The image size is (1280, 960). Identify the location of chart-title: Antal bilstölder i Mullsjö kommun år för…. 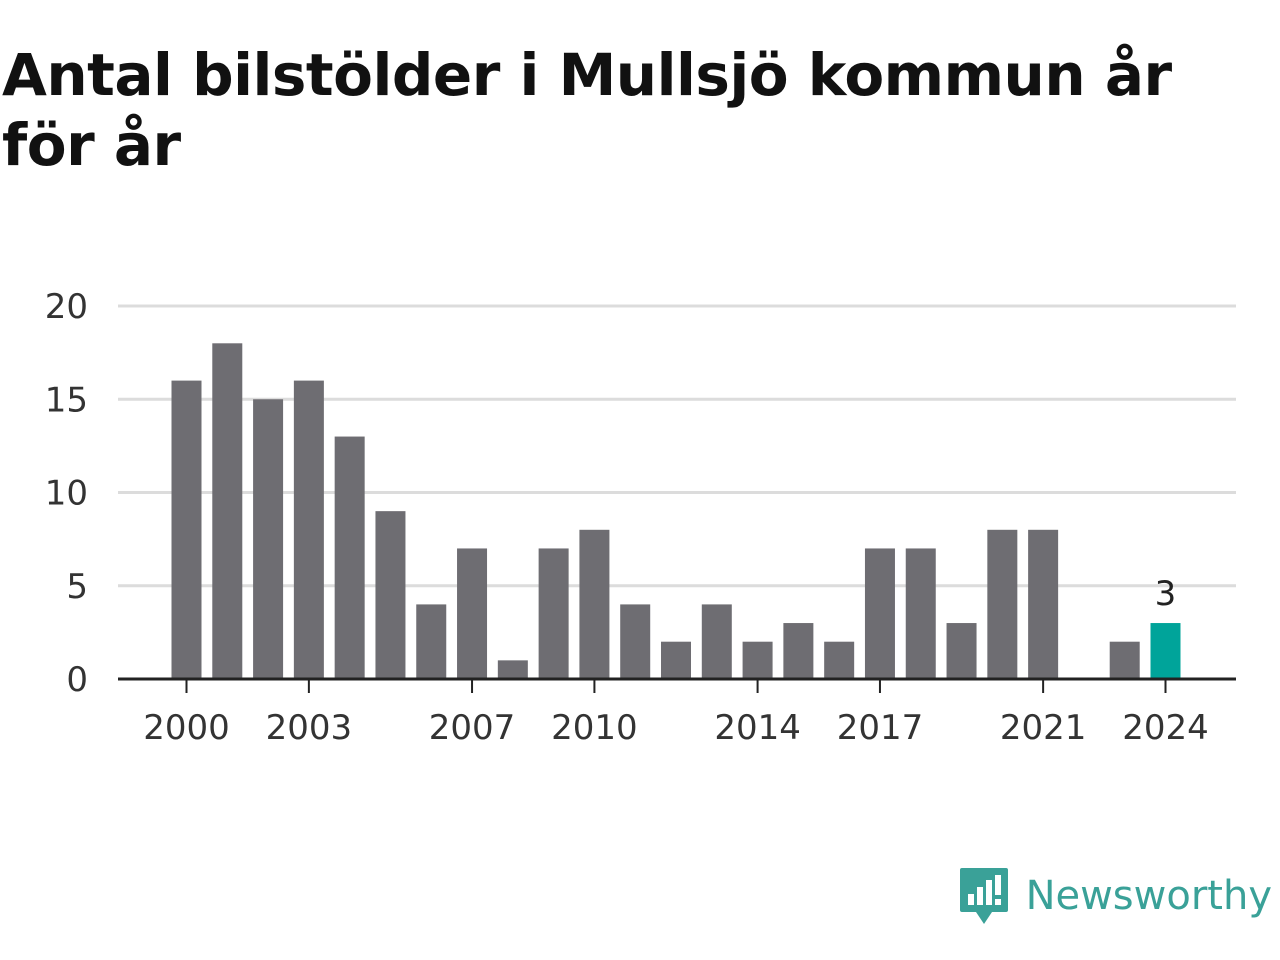
(587, 110).